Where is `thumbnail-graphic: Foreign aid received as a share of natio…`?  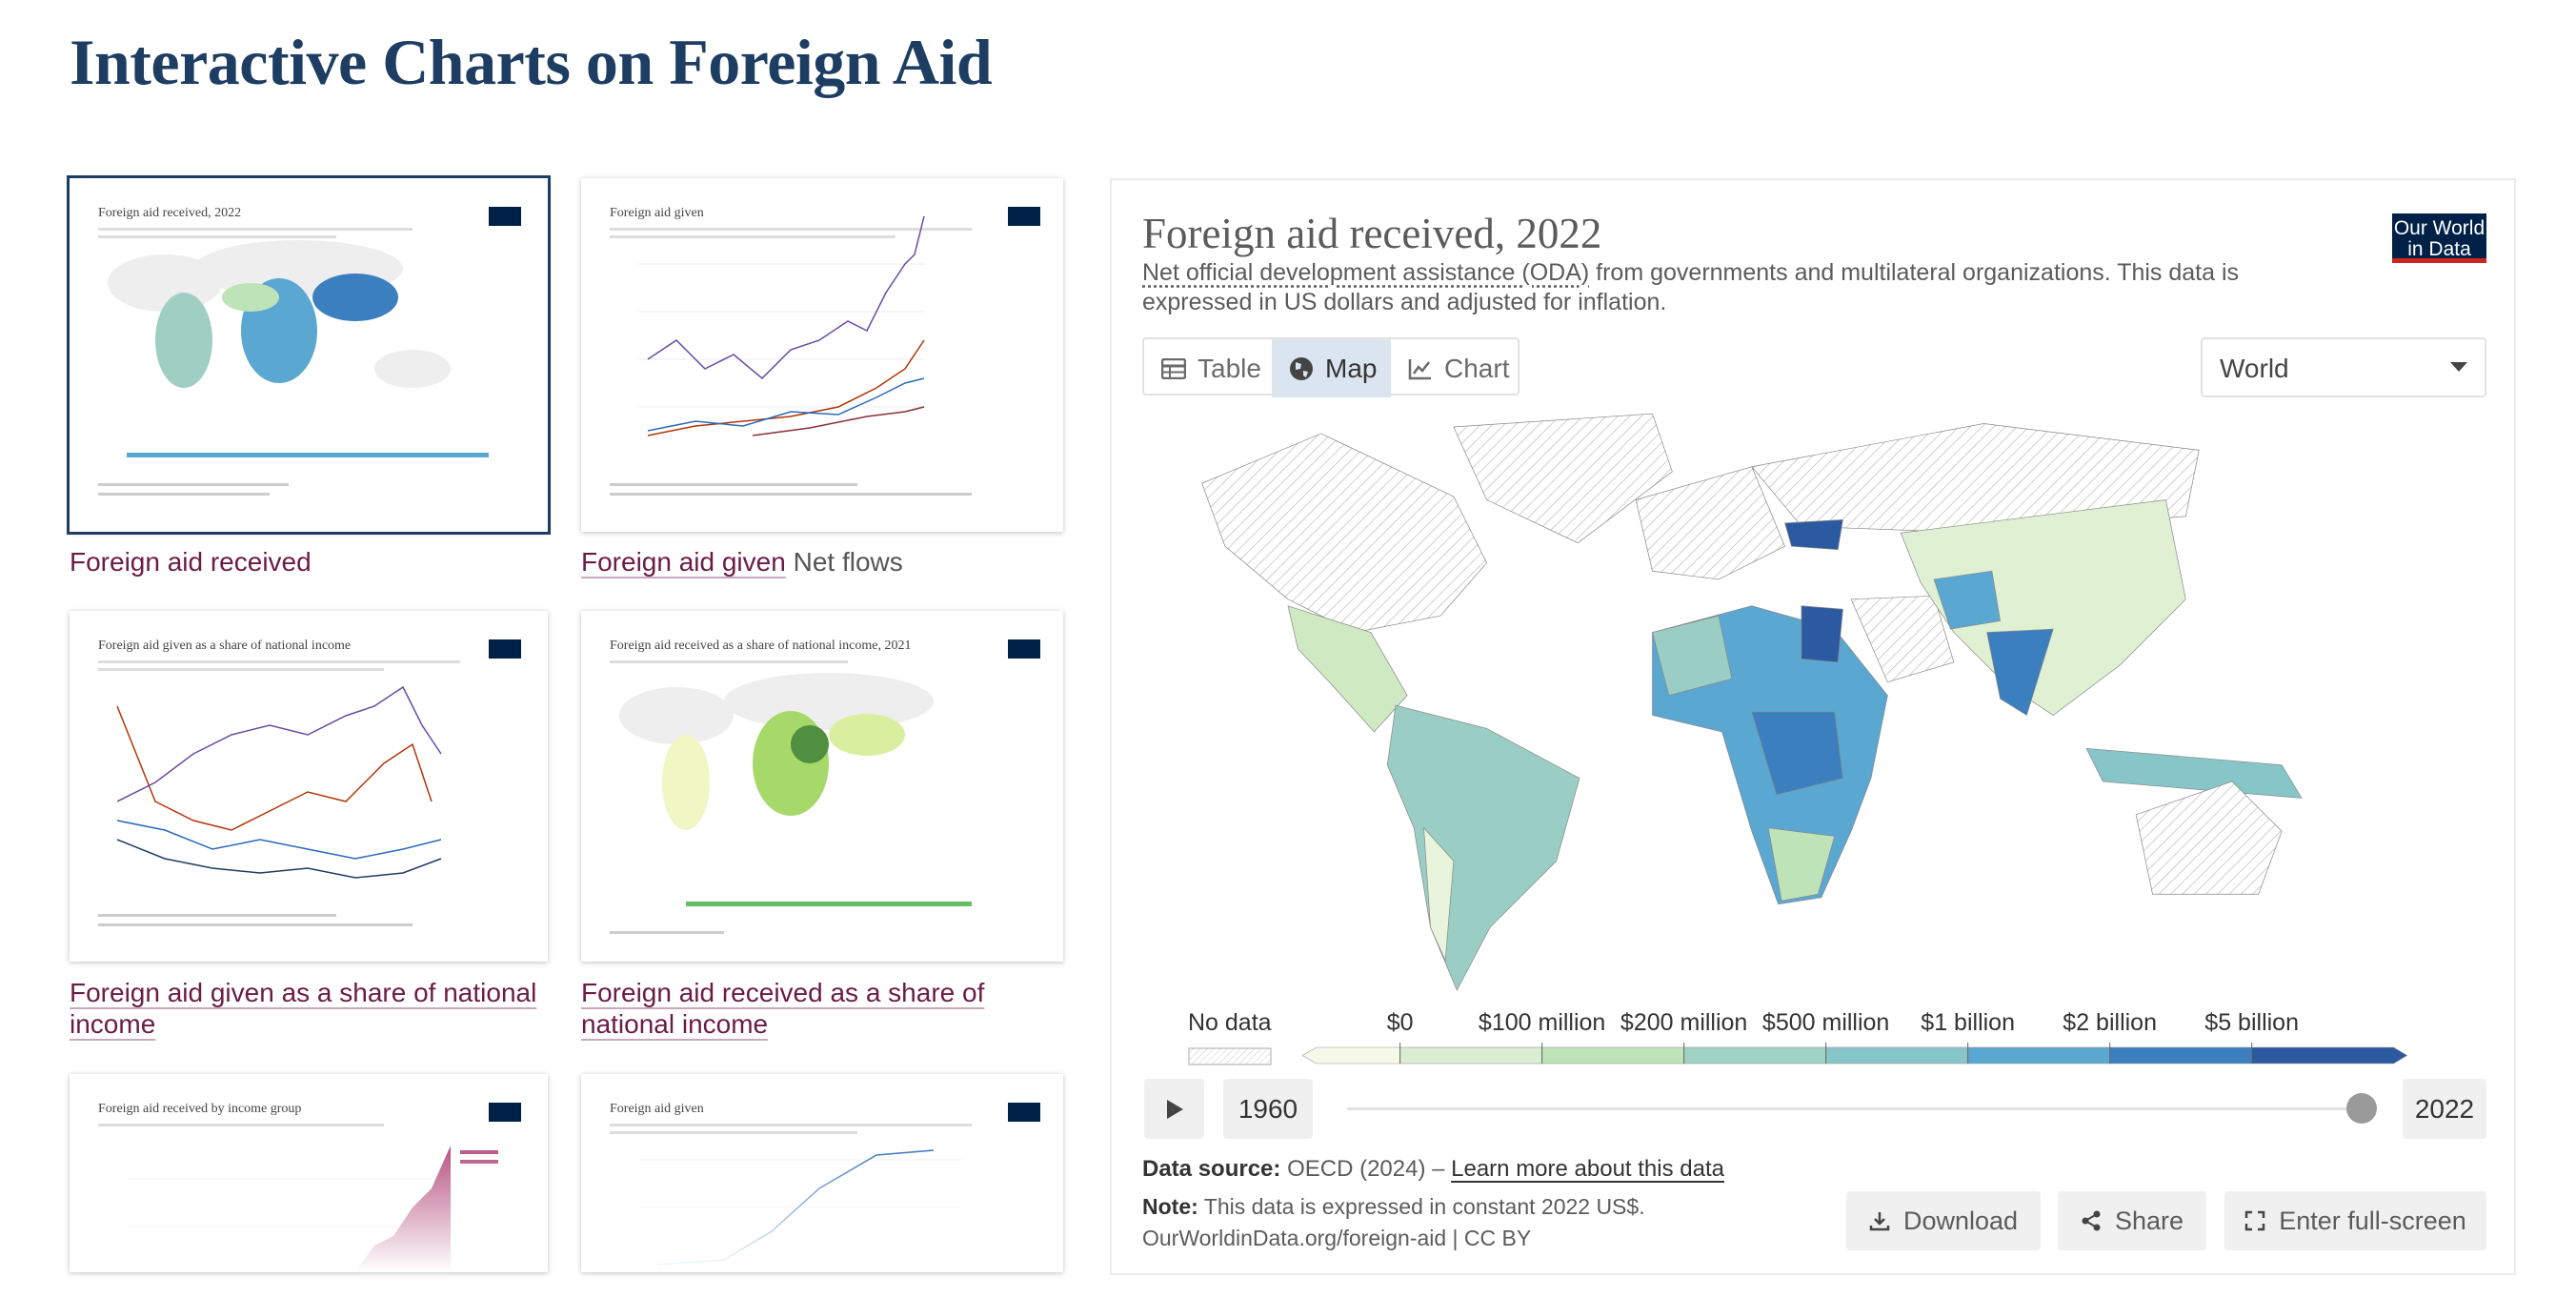 thumbnail-graphic: Foreign aid received as a share of natio… is located at coordinates (825, 786).